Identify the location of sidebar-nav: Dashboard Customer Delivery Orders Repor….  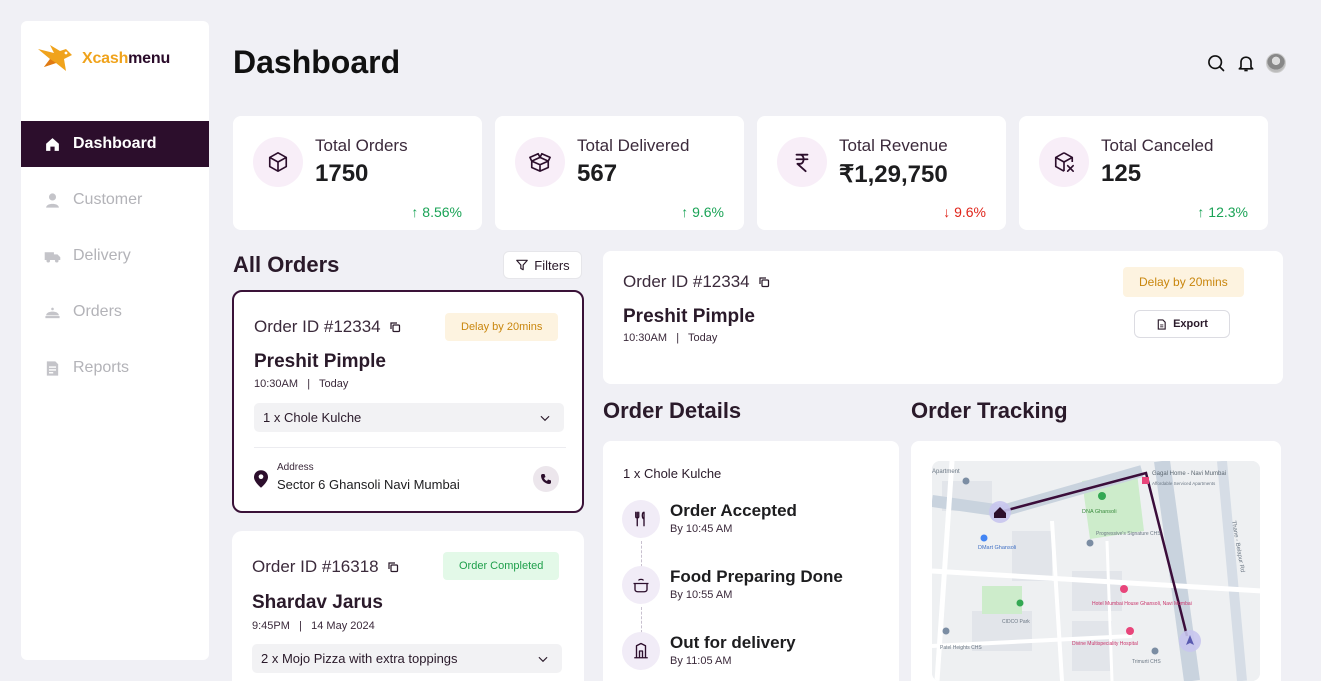
(115, 261).